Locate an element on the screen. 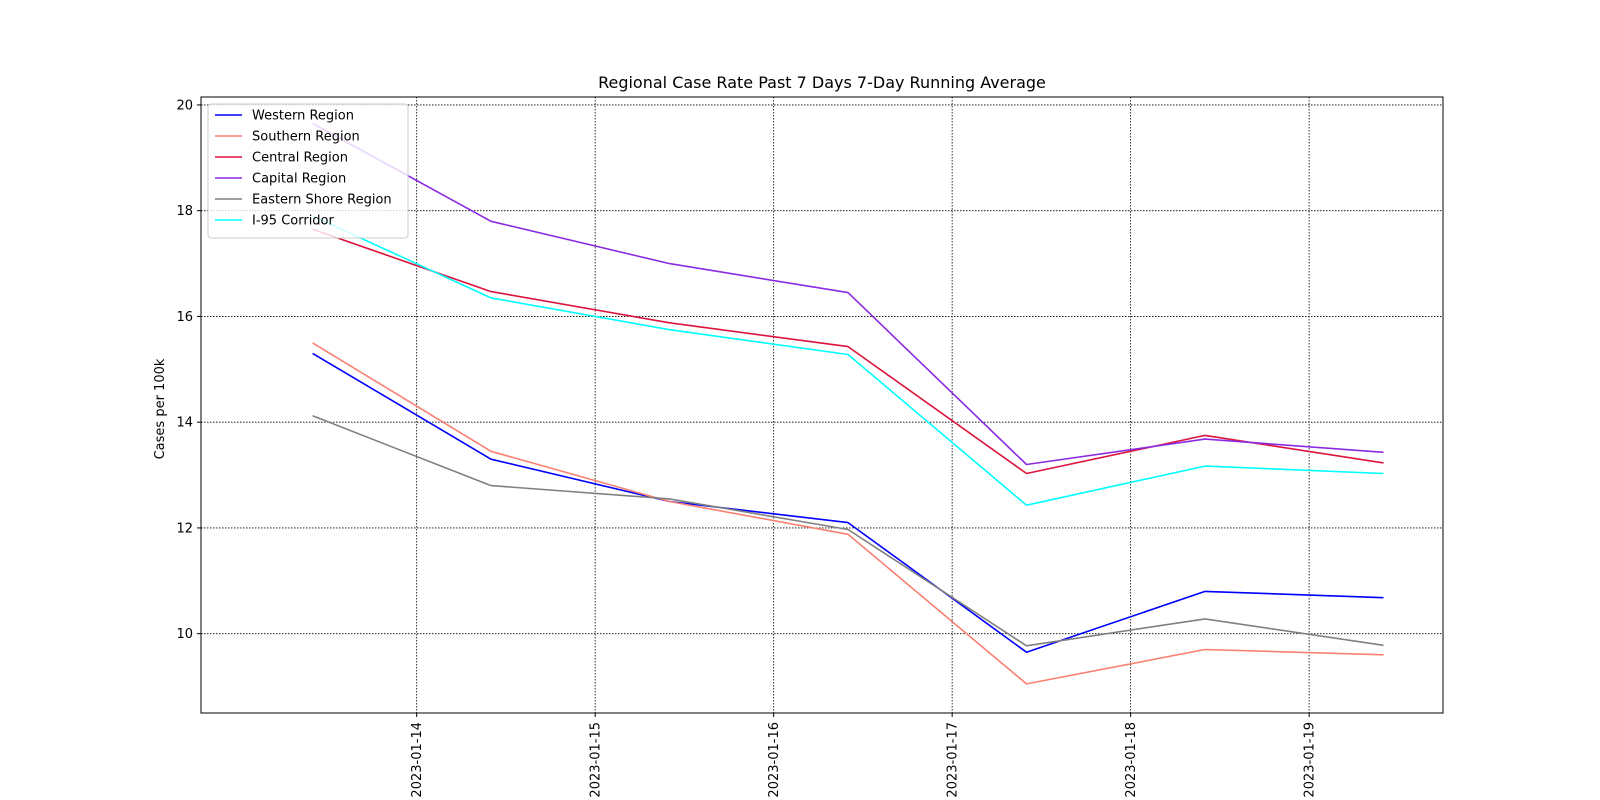  legend-label-central-region: Central Region is located at coordinates (300, 158).